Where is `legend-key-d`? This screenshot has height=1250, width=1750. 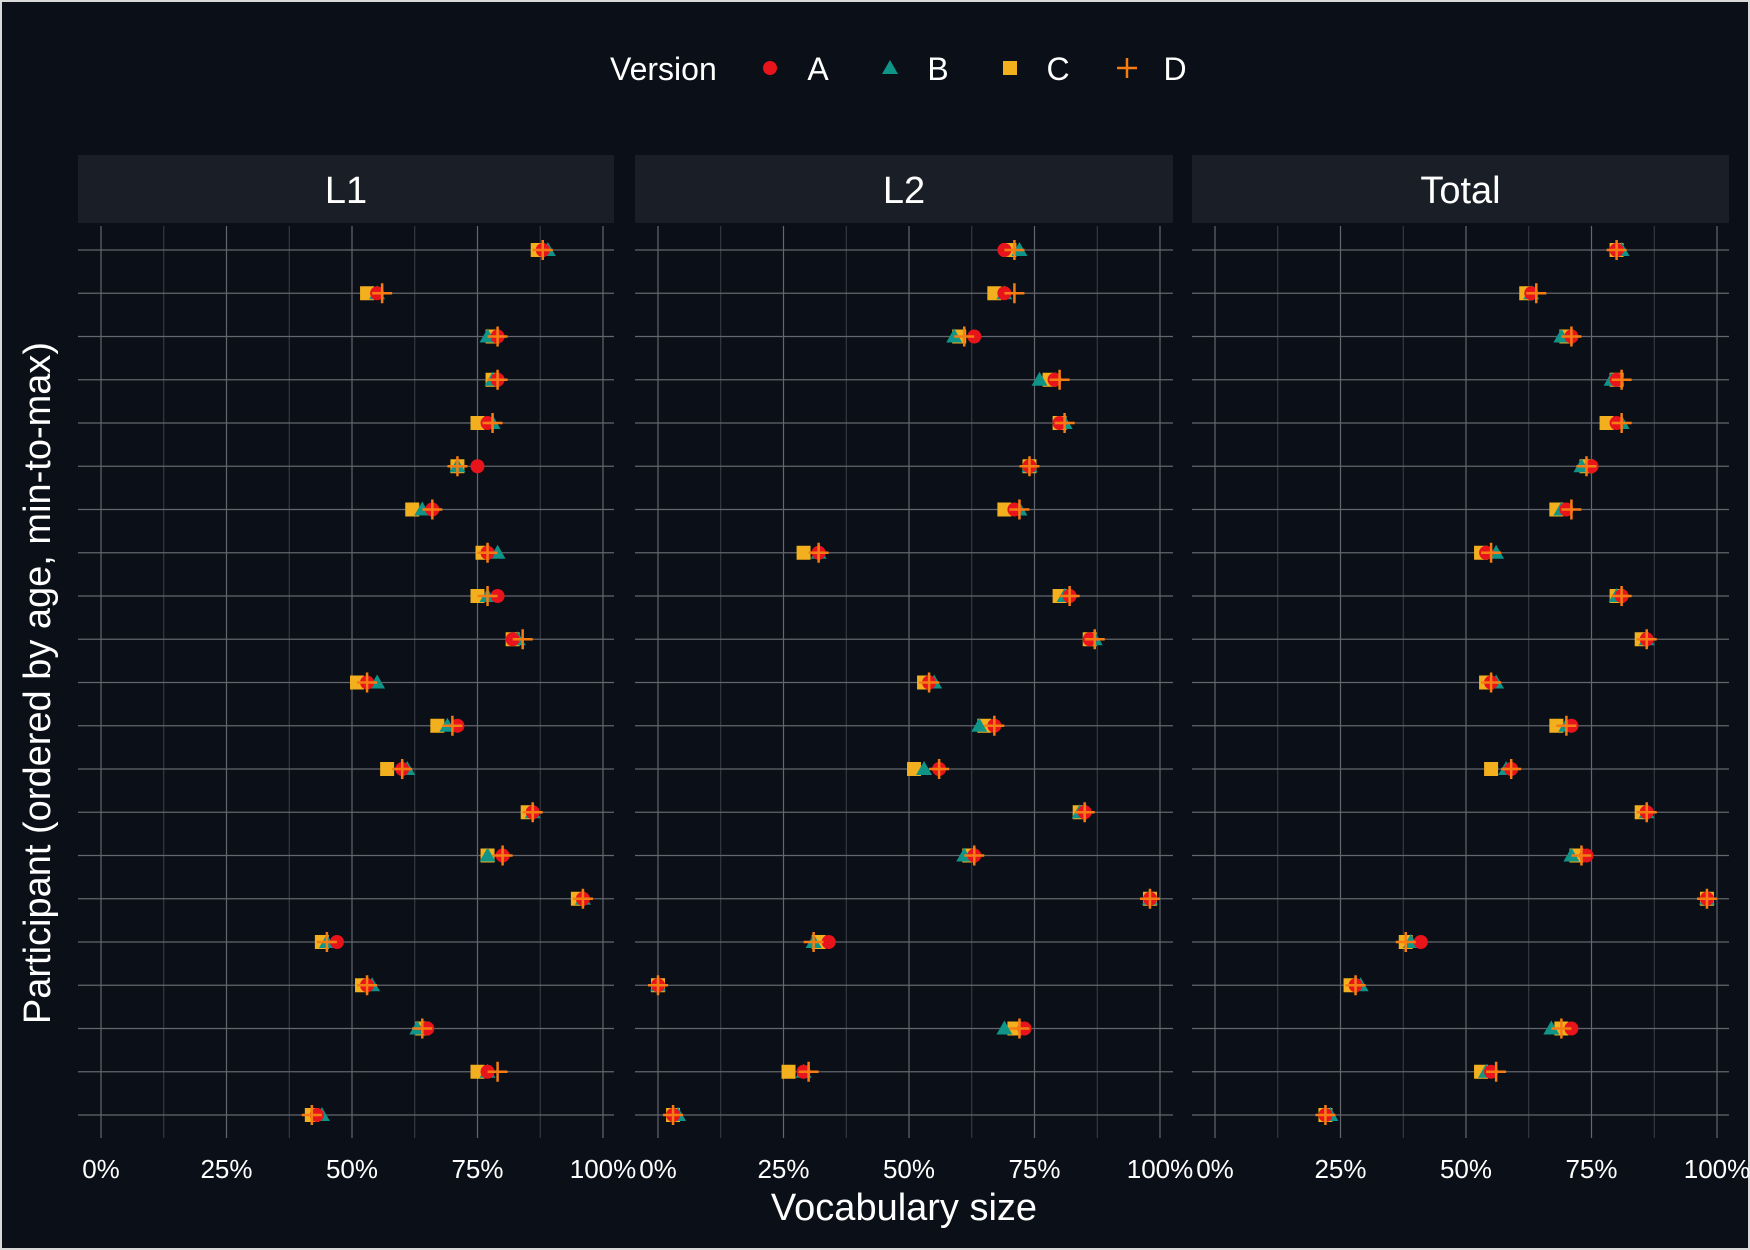
legend-key-d is located at coordinates (1127, 68).